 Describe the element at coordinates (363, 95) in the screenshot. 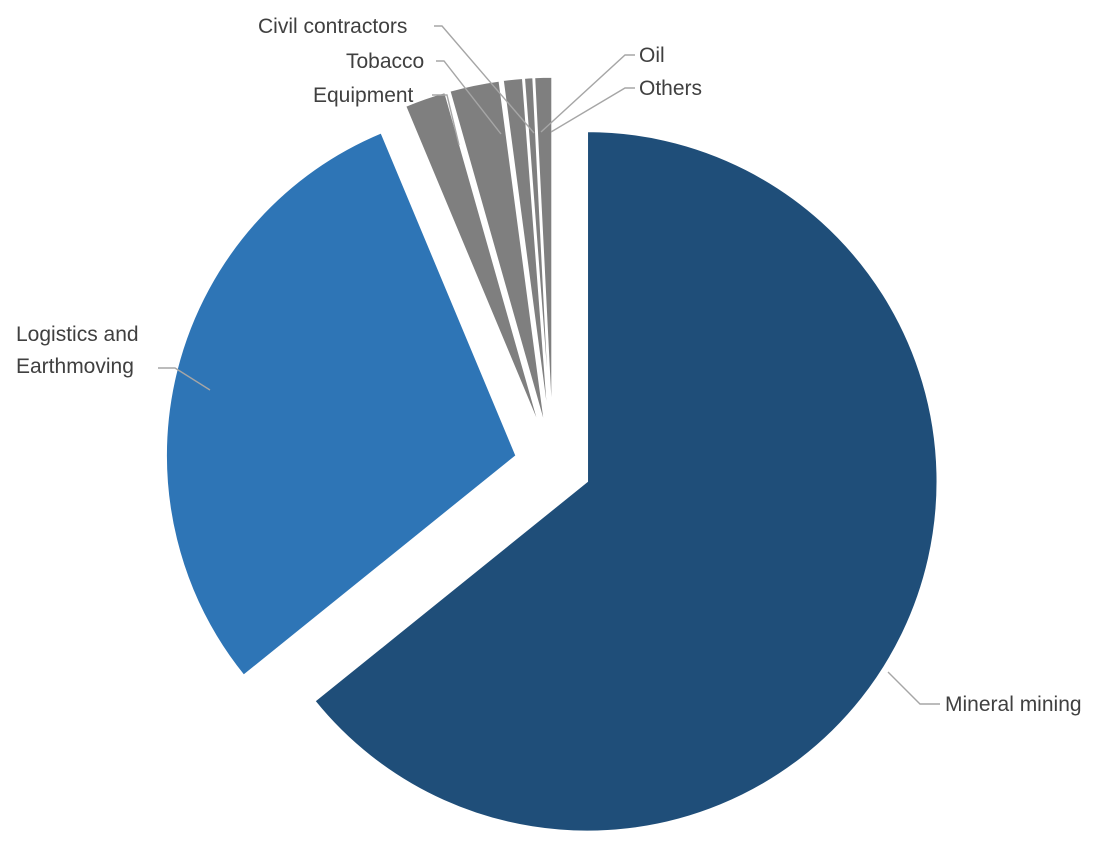

I see `slice-label-equipment: Equipment` at that location.